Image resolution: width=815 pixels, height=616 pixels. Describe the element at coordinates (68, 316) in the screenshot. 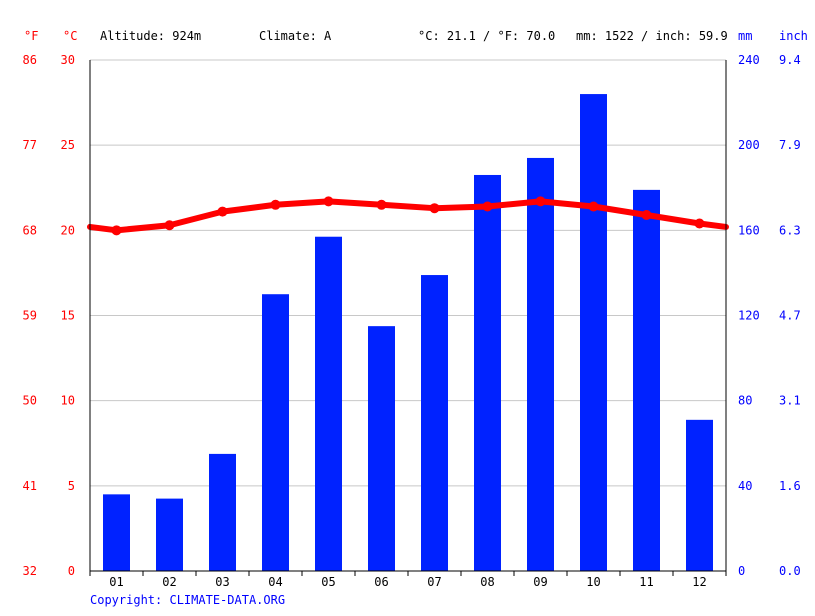

I see `tick-label-celsius: 15` at that location.